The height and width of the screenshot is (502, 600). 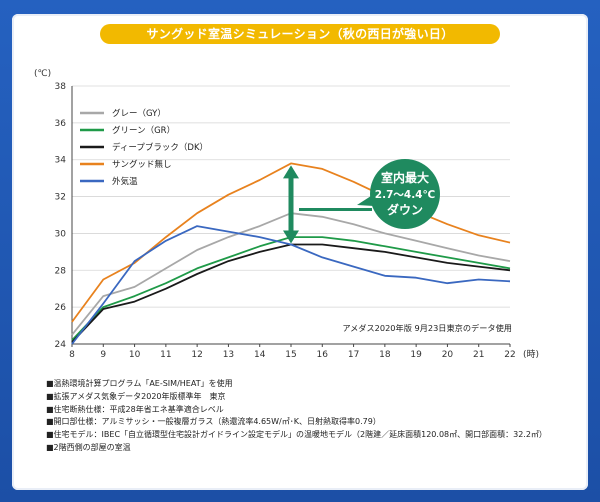 I want to click on arrow-head-down, so click(x=291, y=237).